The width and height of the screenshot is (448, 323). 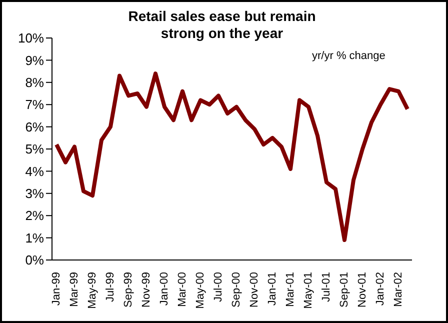 What do you see at coordinates (34, 238) in the screenshot?
I see `y-tick-label: 1%` at bounding box center [34, 238].